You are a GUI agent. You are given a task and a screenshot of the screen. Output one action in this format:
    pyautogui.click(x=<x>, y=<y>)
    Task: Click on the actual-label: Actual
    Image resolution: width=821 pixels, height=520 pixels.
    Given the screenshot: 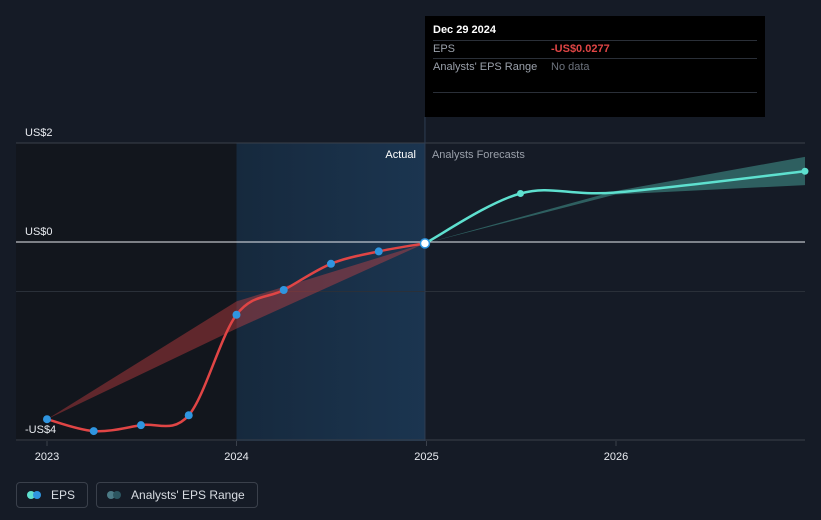 What is the action you would take?
    pyautogui.click(x=400, y=155)
    